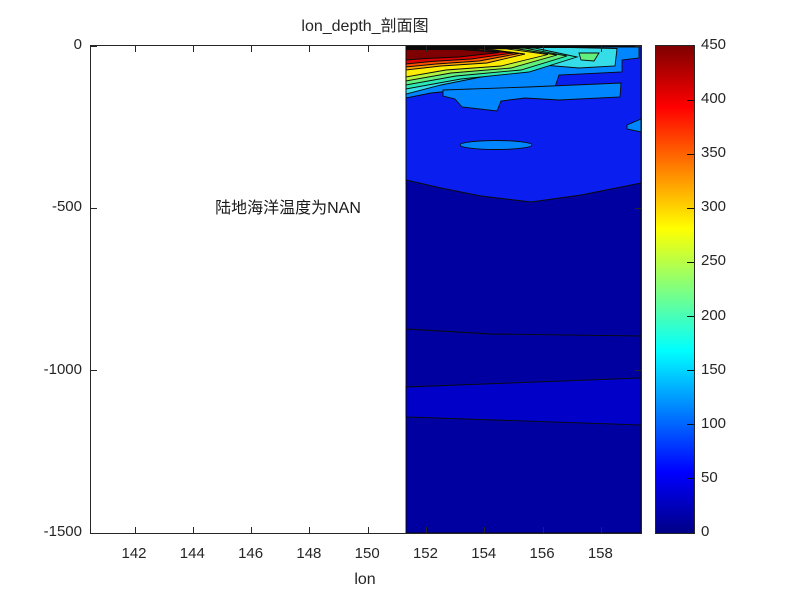 The width and height of the screenshot is (800, 600). I want to click on x-tick-label: 152, so click(425, 553).